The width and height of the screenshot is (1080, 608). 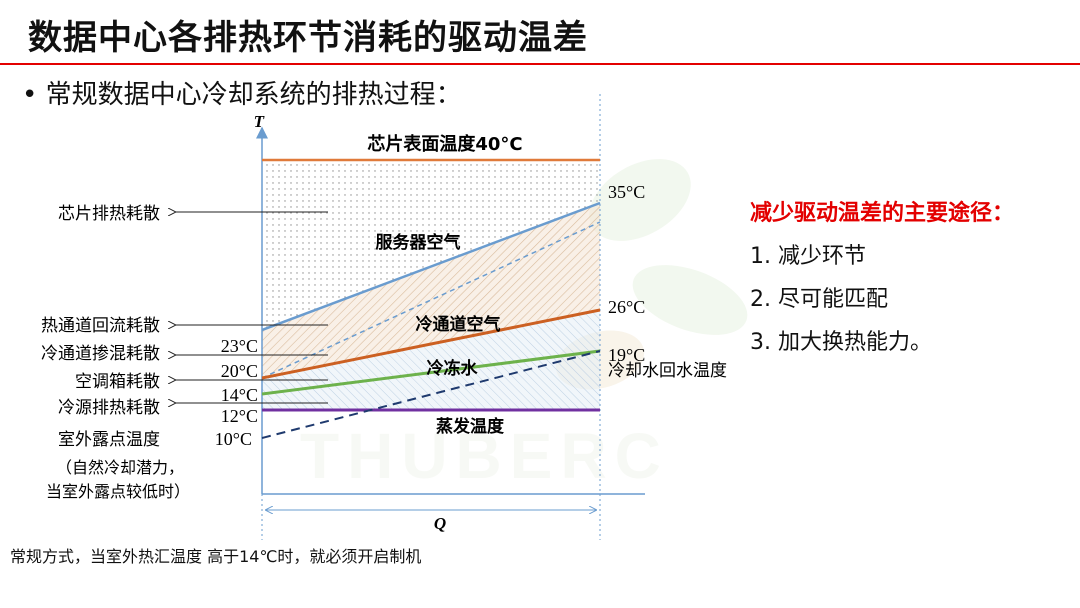 I want to click on temp-19: 19°C, so click(x=626, y=355).